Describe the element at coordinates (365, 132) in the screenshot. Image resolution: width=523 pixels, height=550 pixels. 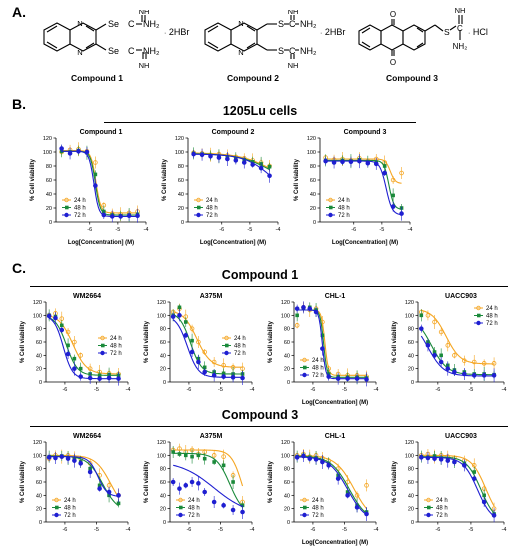
I see `chart-title: Compound 3` at that location.